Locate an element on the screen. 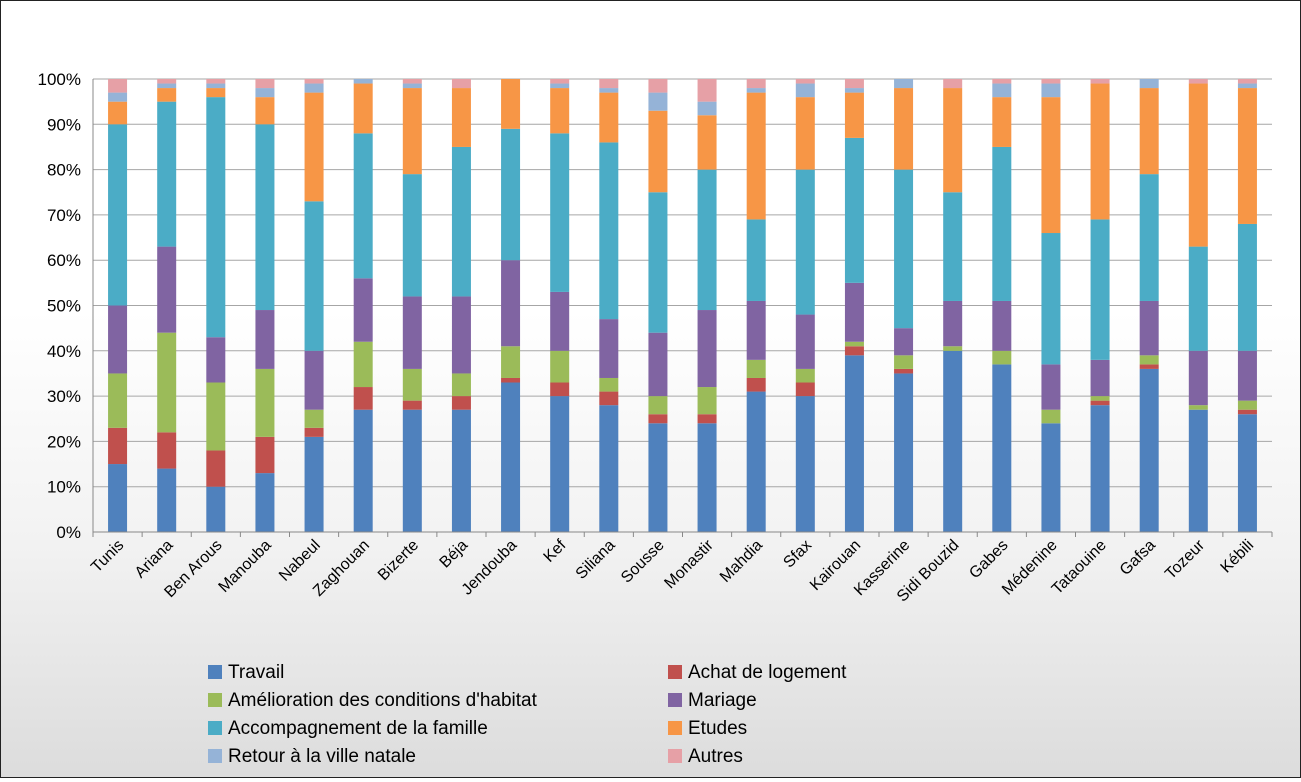 Image resolution: width=1301 pixels, height=782 pixels. x-tick-label: Gafsa is located at coordinates (1138, 558).